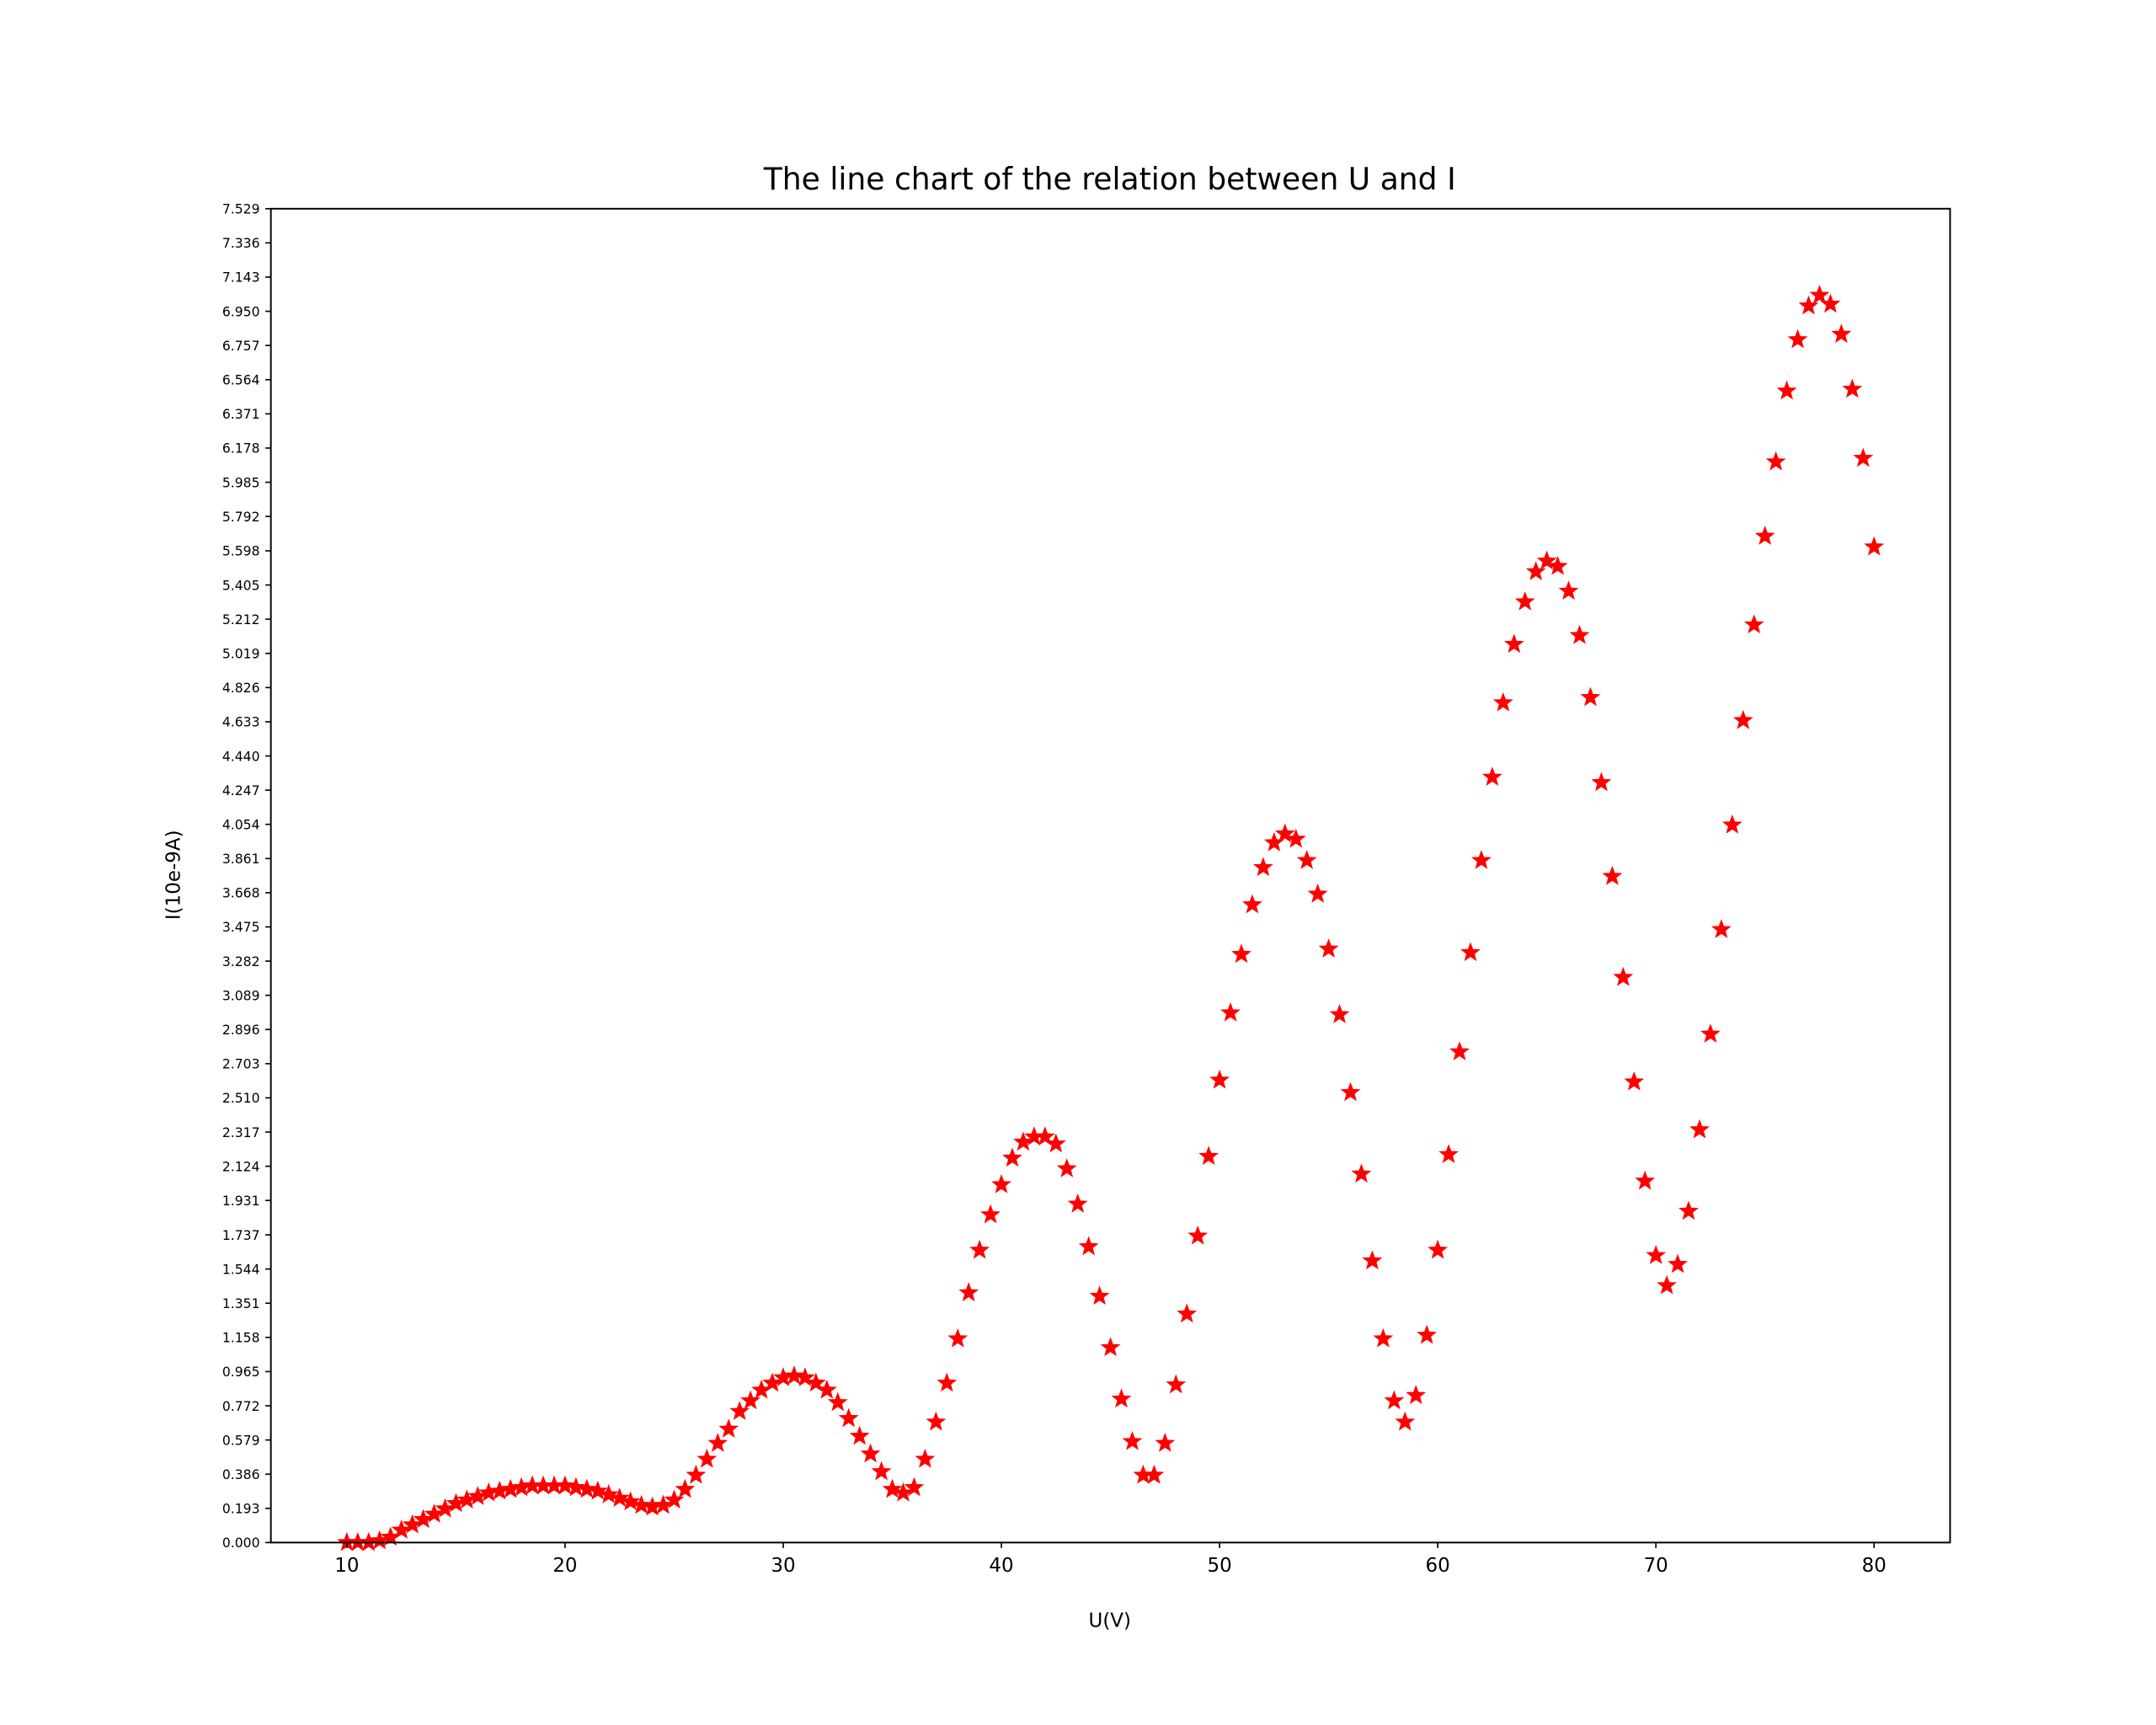 This screenshot has width=2156, height=1725. What do you see at coordinates (241, 1372) in the screenshot?
I see `y-tick-label: 0.965` at bounding box center [241, 1372].